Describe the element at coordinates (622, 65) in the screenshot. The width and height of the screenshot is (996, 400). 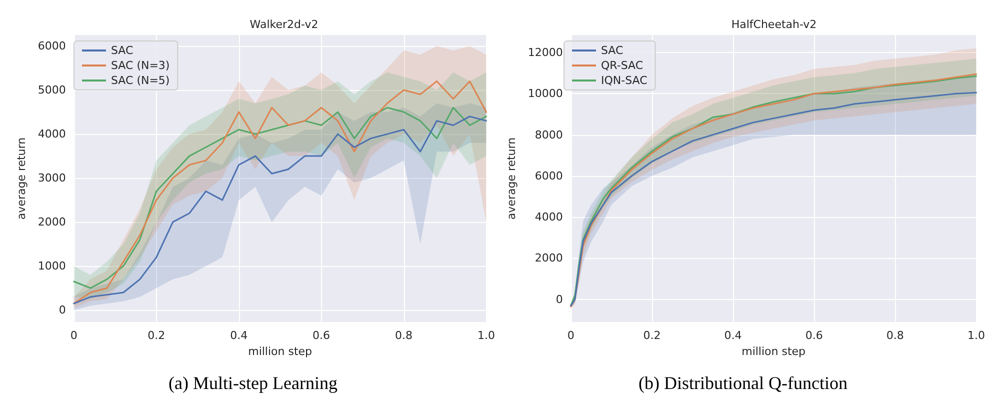
I see `legend-label: QR-SAC` at that location.